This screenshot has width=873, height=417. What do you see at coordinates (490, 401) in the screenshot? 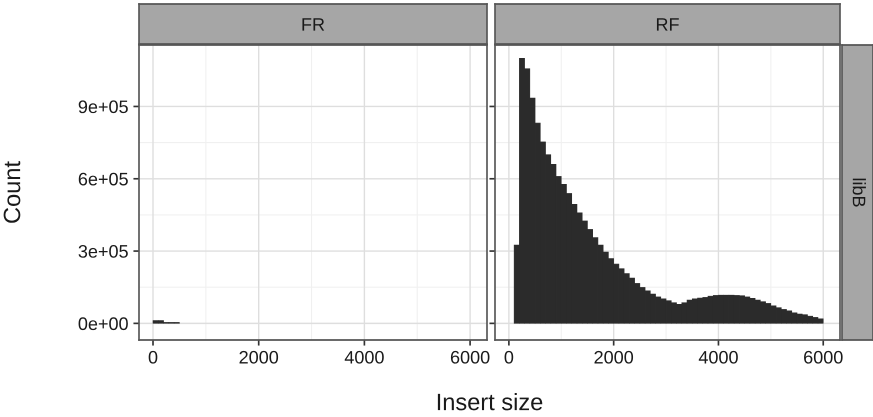
I see `x-axis-title: Insert size` at bounding box center [490, 401].